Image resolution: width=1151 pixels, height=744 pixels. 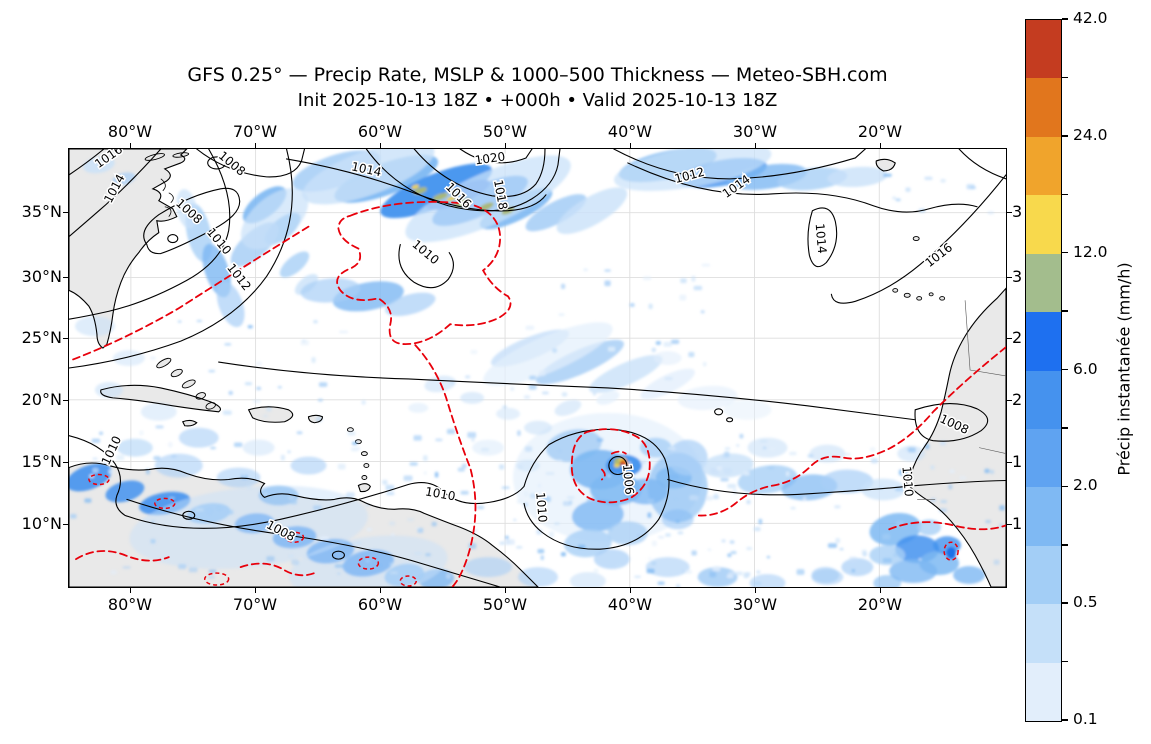 What do you see at coordinates (880, 131) in the screenshot?
I see `lon-tick-label-top: 20°W` at bounding box center [880, 131].